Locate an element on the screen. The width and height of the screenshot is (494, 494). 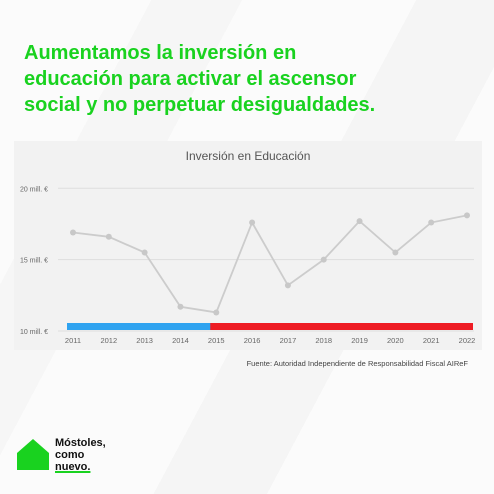
brand-wordmark: Móstoles, como nuevo. is located at coordinates (80, 455).